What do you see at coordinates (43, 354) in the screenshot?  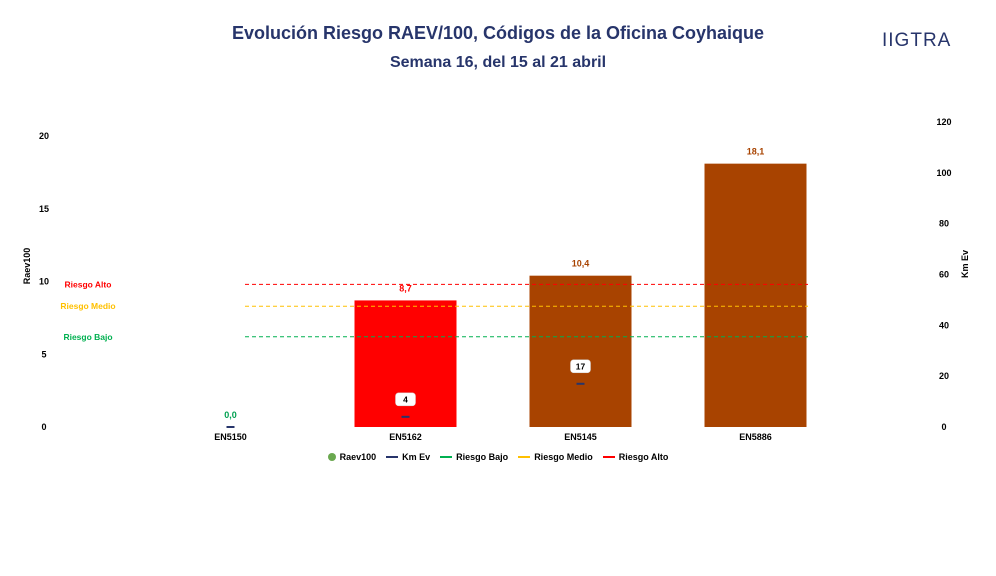 I see `y-tick-label-1: 5` at bounding box center [43, 354].